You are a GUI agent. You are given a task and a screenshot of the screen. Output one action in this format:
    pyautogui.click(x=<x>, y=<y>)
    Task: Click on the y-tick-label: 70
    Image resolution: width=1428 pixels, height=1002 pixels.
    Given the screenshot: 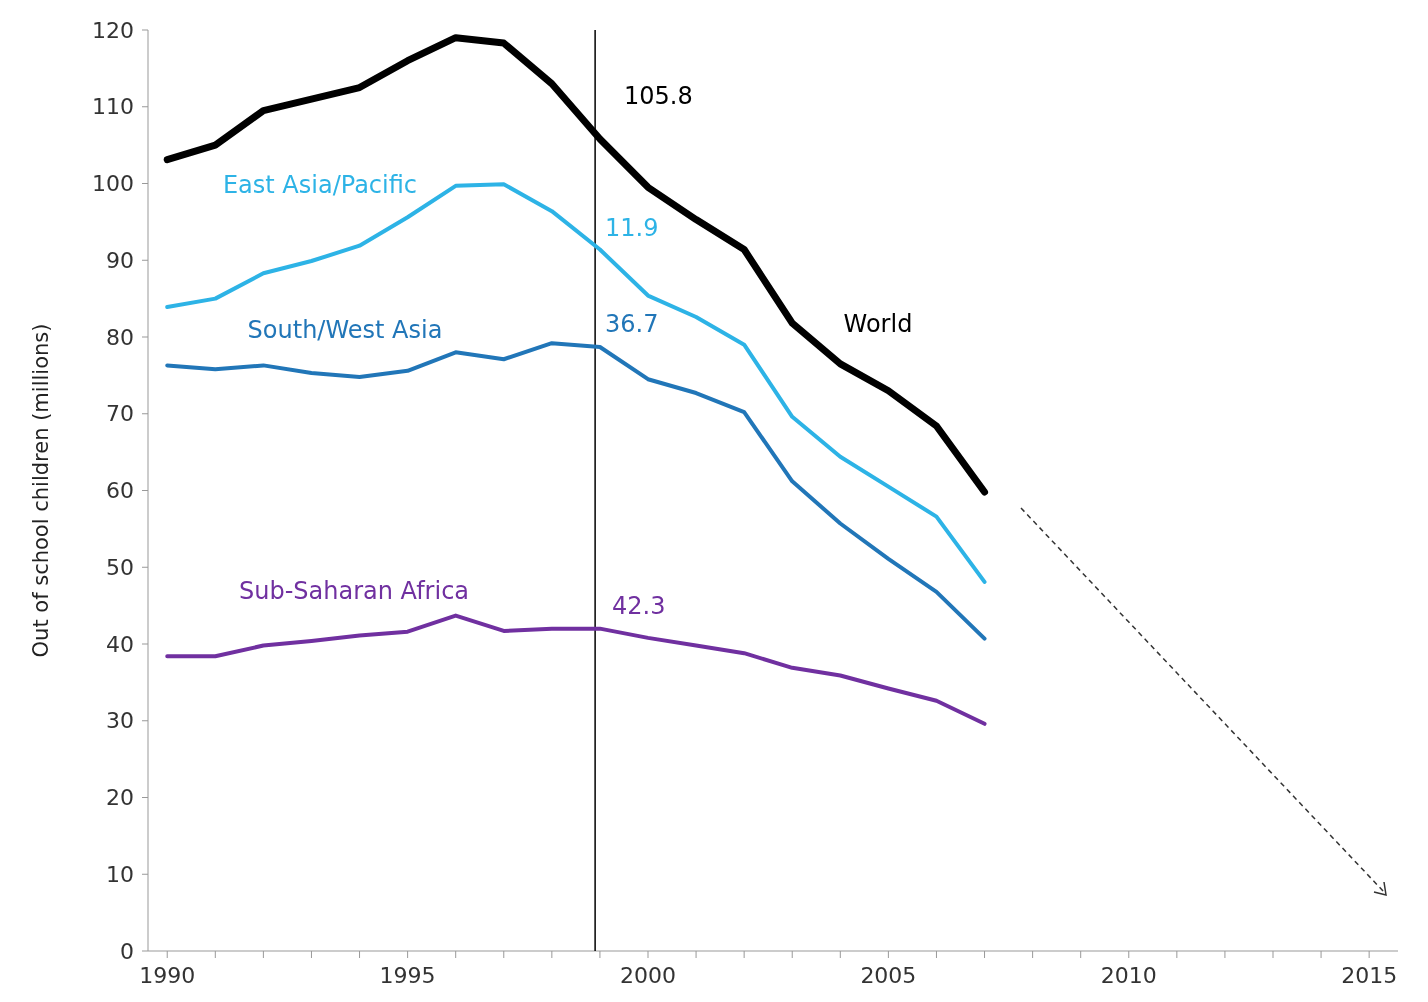 What is the action you would take?
    pyautogui.click(x=120, y=414)
    